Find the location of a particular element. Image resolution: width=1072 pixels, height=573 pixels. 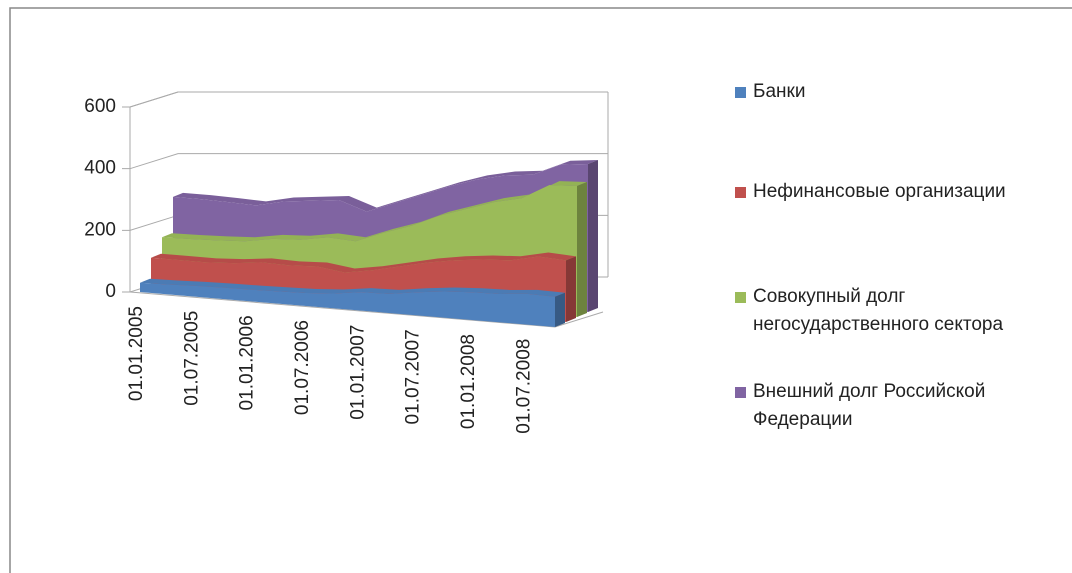

y-tick-label: 0 is located at coordinates (110, 291).